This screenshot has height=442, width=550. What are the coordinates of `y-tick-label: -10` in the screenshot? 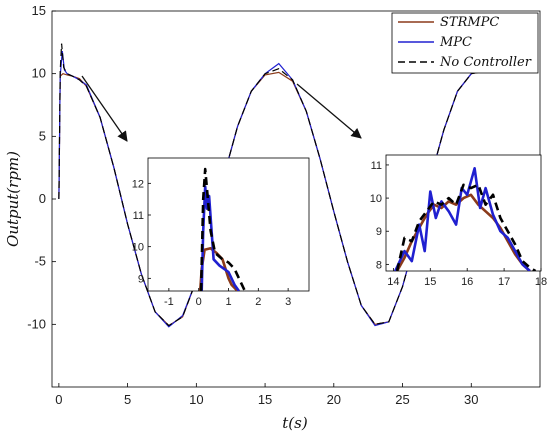 It's located at (36, 323).